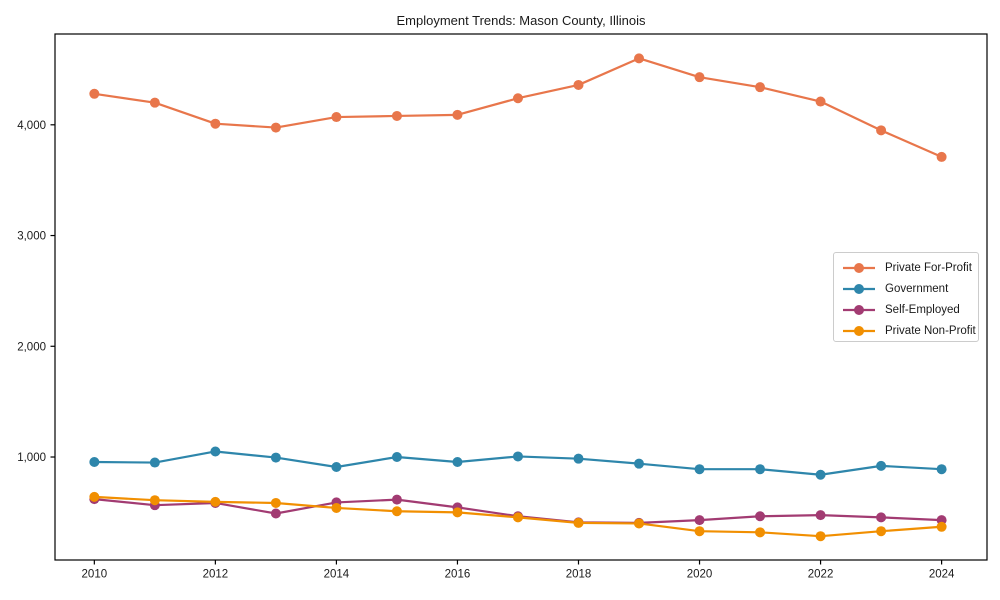 This screenshot has height=600, width=1000. I want to click on x-tick-label: 2016, so click(458, 575).